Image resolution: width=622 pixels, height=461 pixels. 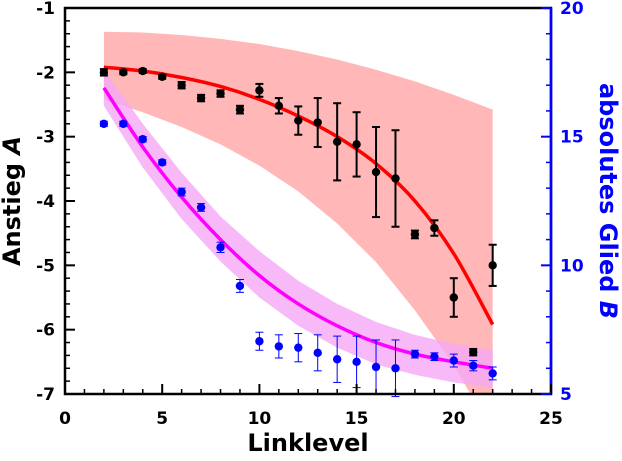 I want to click on y2-tick-label: 5, so click(x=566, y=395).